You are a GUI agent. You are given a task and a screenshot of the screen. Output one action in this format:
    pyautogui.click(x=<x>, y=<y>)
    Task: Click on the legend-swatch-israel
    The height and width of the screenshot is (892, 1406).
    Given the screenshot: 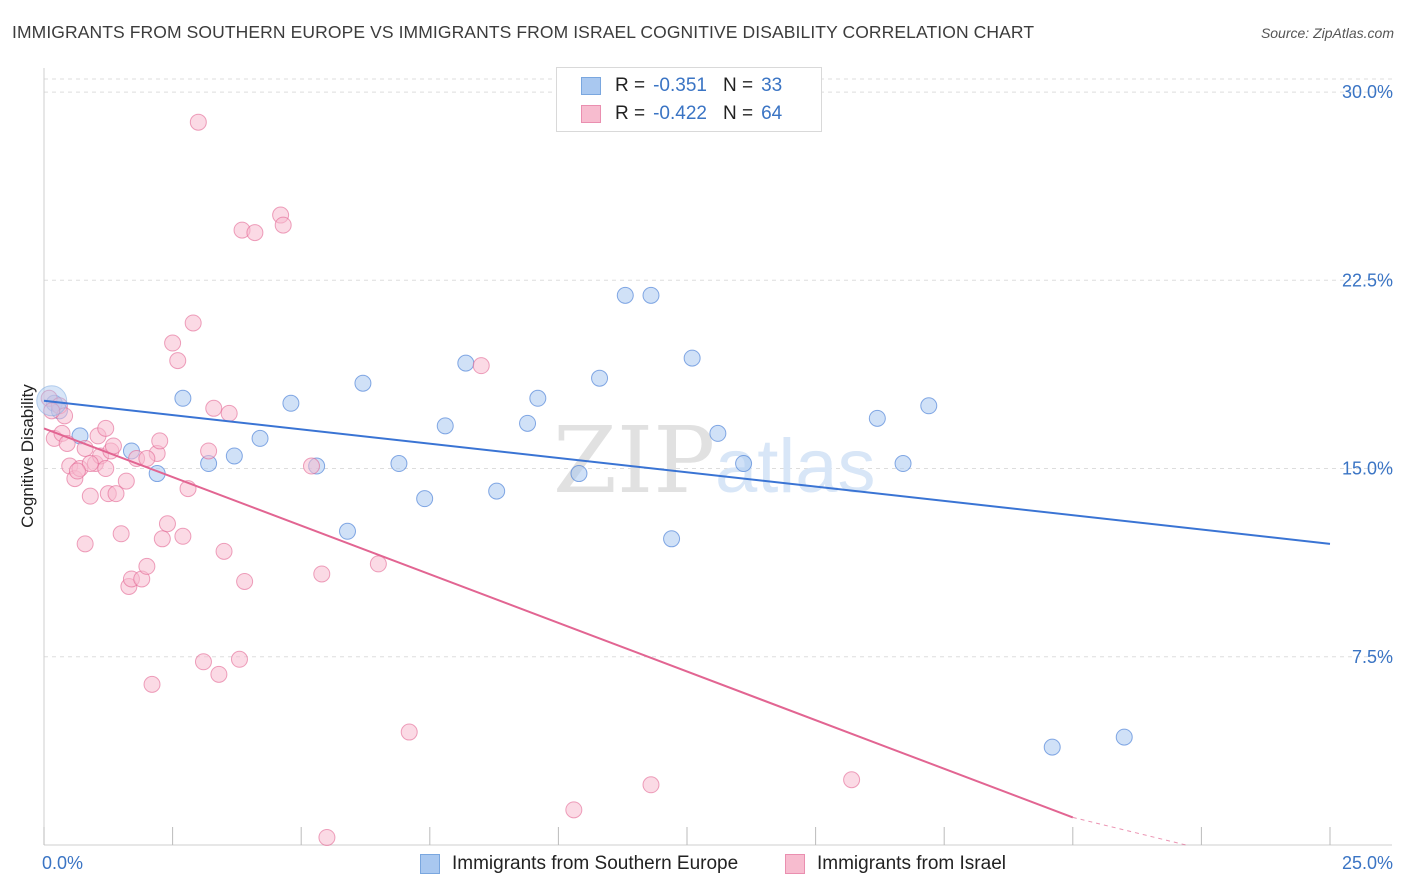 What is the action you would take?
    pyautogui.click(x=591, y=114)
    